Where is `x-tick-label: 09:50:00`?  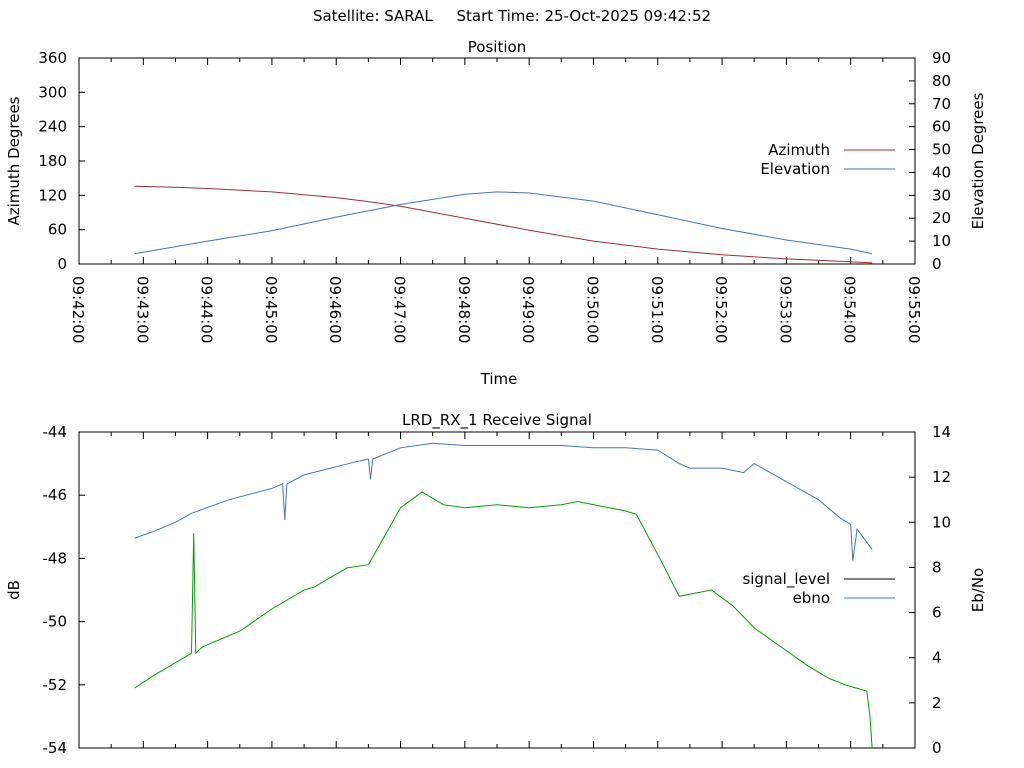
x-tick-label: 09:50:00 is located at coordinates (592, 309).